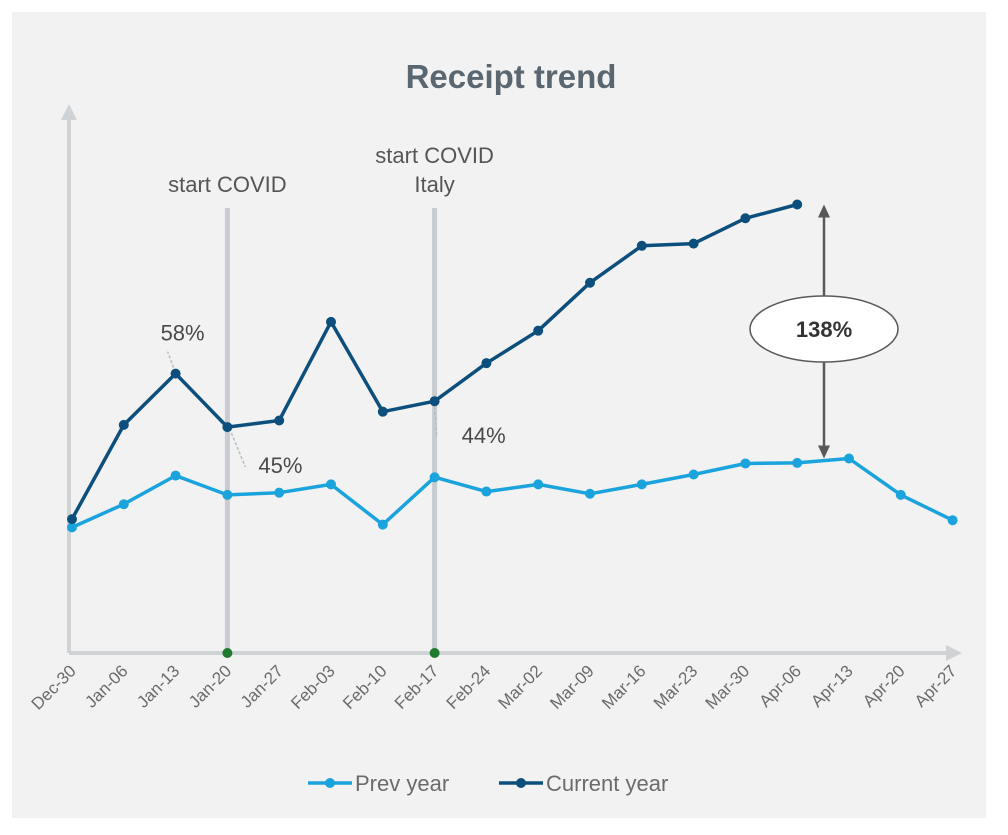 This screenshot has height=835, width=1008. I want to click on x-tick-label: Apr-13, so click(832, 686).